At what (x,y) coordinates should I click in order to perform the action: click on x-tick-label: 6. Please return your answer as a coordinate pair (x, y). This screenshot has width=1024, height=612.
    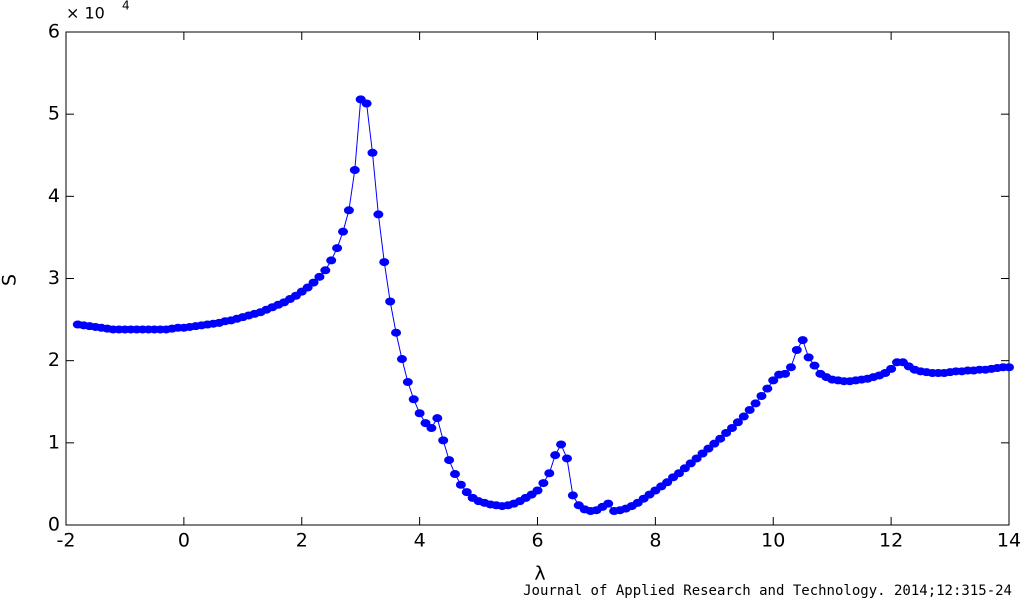
    Looking at the image, I should click on (537, 541).